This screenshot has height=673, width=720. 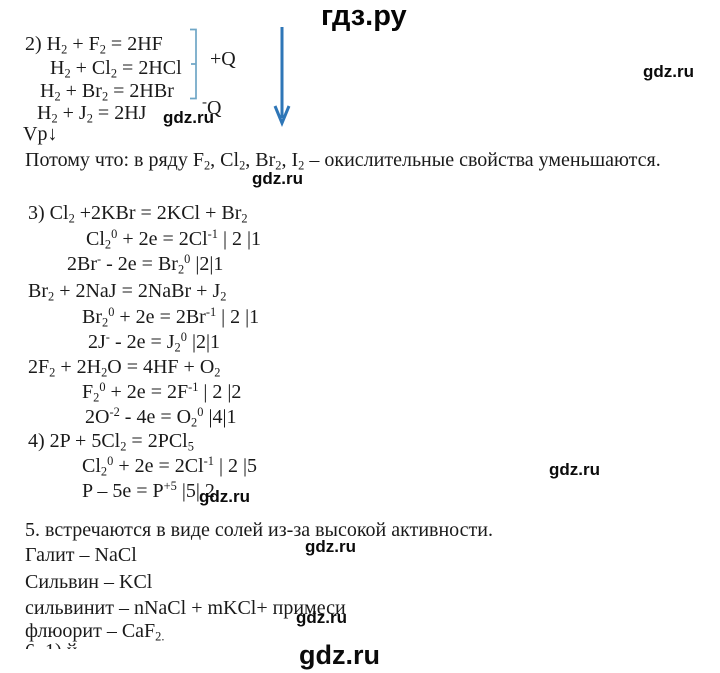 I want to click on group-bracket-icon, so click(x=193, y=64).